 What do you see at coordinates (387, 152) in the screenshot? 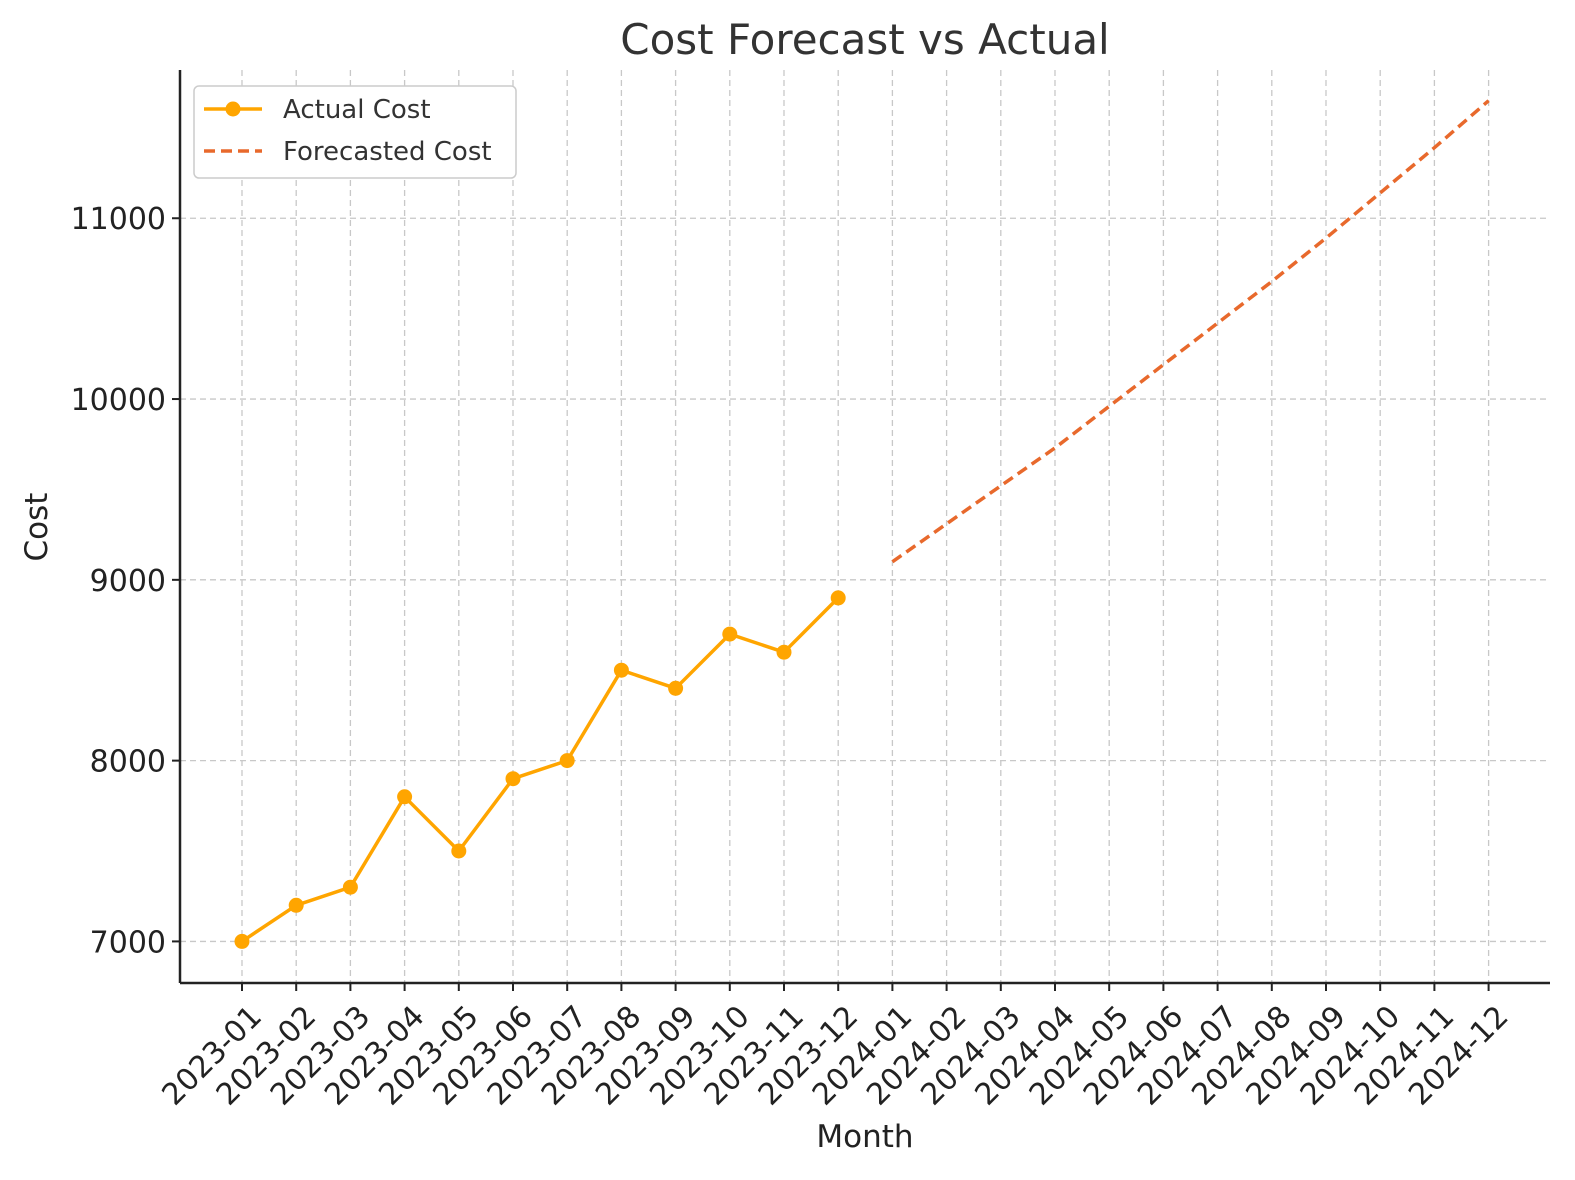
I see `legend-forecast-label: Forecasted Cost` at bounding box center [387, 152].